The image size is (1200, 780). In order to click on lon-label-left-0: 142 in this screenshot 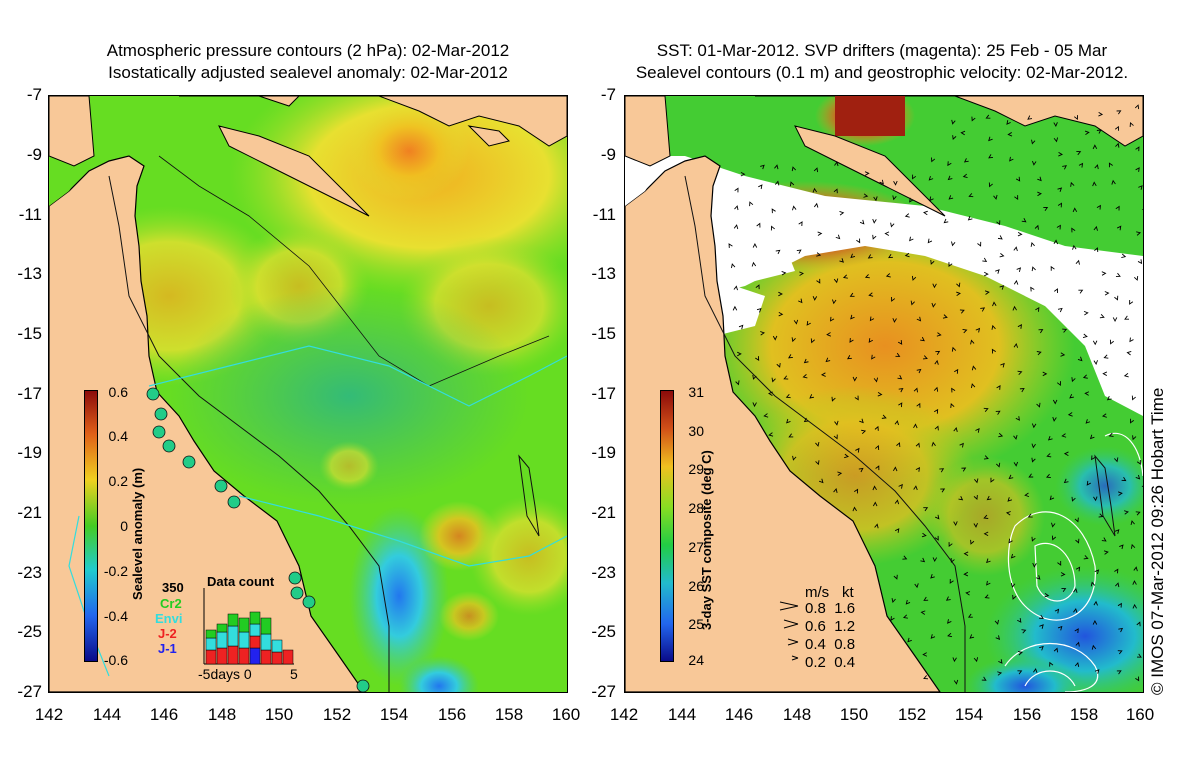, I will do `click(49, 714)`.